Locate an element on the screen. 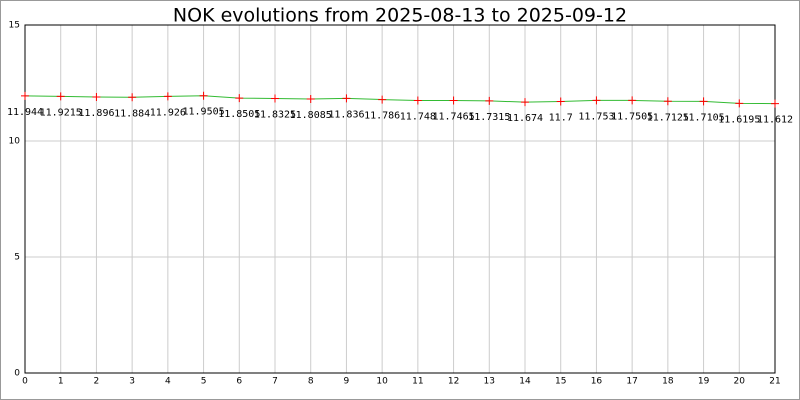 The width and height of the screenshot is (800, 400). x-tick-label: 18 is located at coordinates (668, 382).